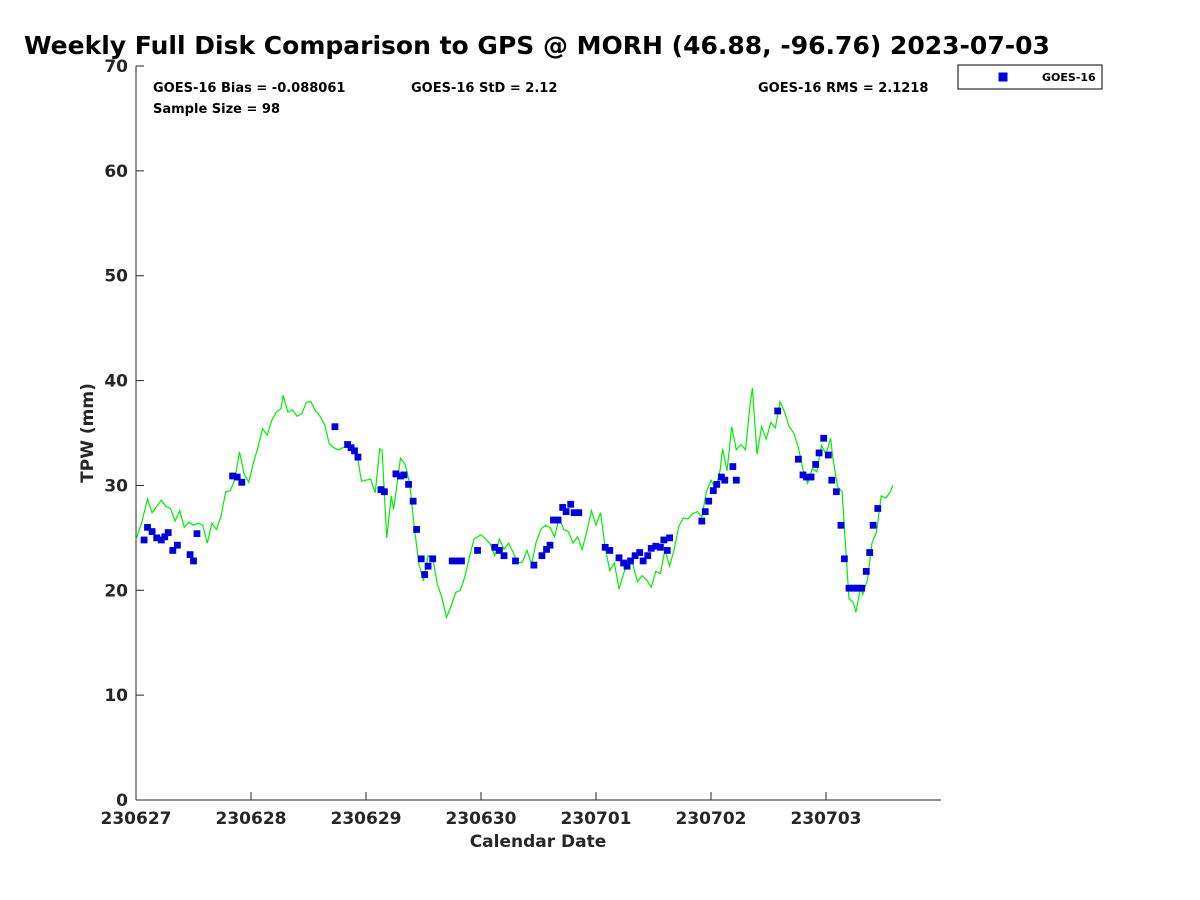 This screenshot has width=1200, height=900. What do you see at coordinates (596, 819) in the screenshot?
I see `x-tick-label: 230701` at bounding box center [596, 819].